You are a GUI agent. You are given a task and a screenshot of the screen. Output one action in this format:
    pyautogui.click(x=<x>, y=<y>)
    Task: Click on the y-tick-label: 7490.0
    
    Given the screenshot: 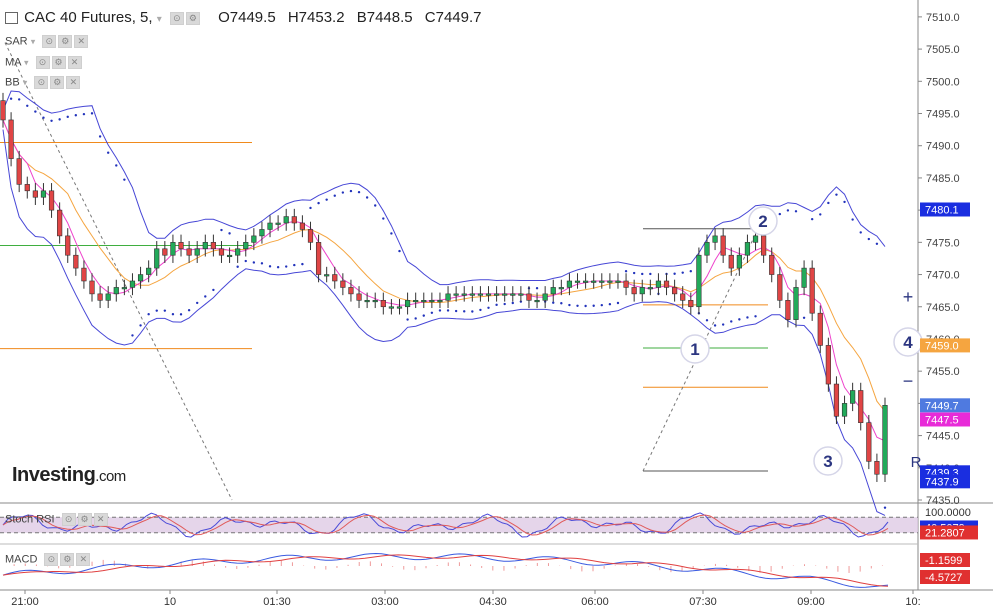 What is the action you would take?
    pyautogui.click(x=943, y=147)
    